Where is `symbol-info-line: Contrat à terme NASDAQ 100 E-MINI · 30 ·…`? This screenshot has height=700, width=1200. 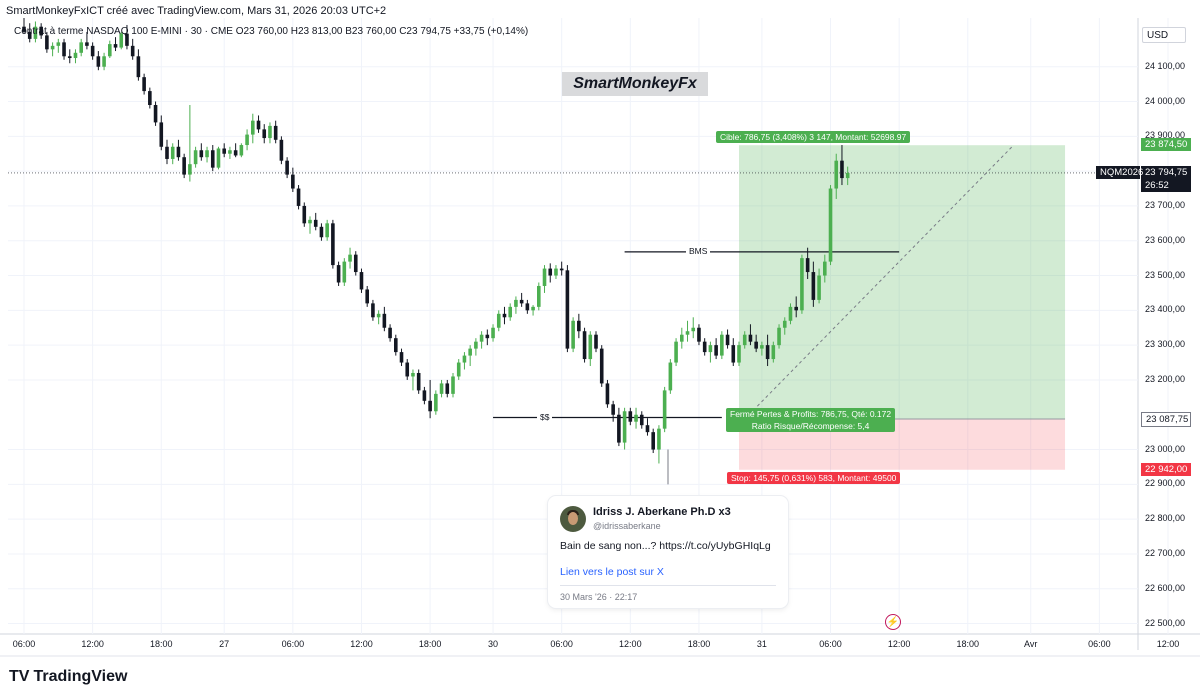 symbol-info-line: Contrat à terme NASDAQ 100 E-MINI · 30 ·… is located at coordinates (271, 31).